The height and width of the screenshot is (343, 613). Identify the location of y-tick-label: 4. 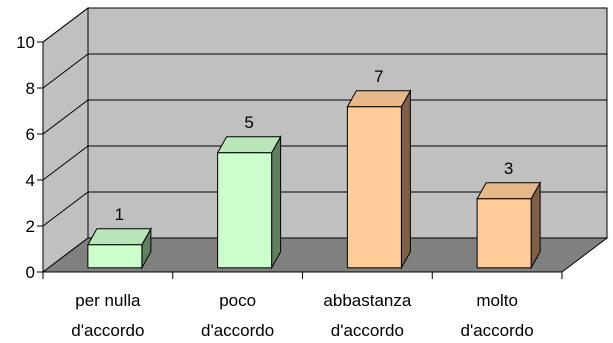
(30, 180).